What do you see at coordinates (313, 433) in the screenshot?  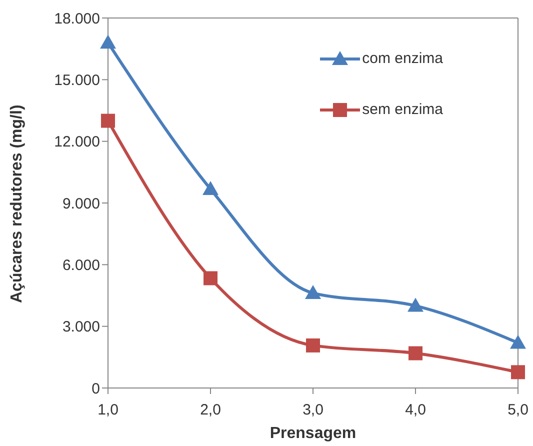 I see `x-axis-title: Prensagem` at bounding box center [313, 433].